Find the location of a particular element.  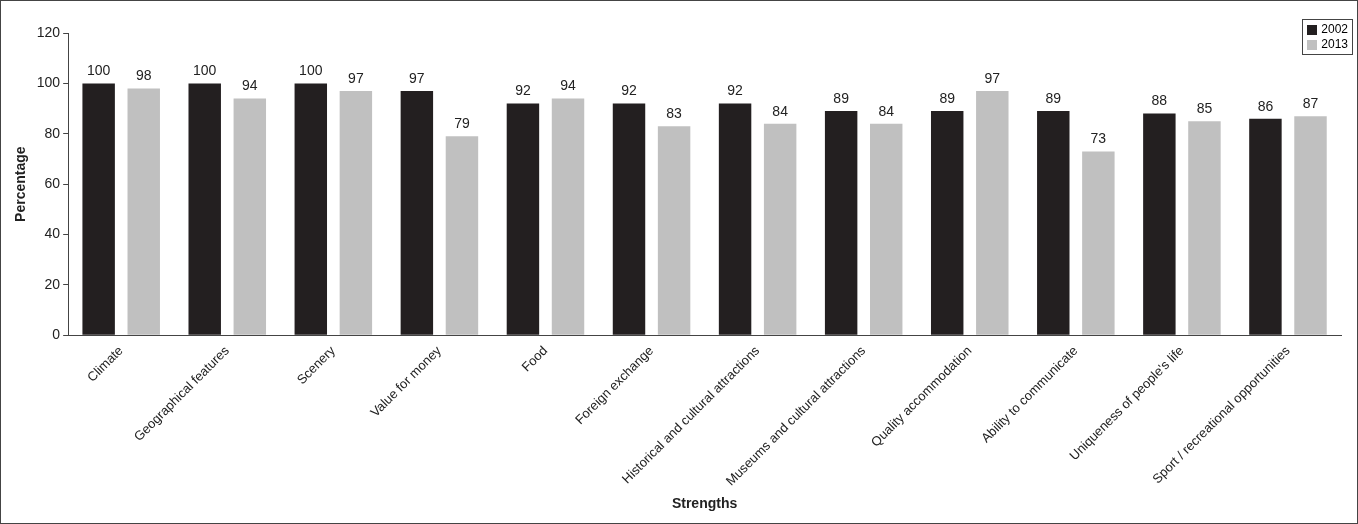

data-label: 87 is located at coordinates (1310, 102).